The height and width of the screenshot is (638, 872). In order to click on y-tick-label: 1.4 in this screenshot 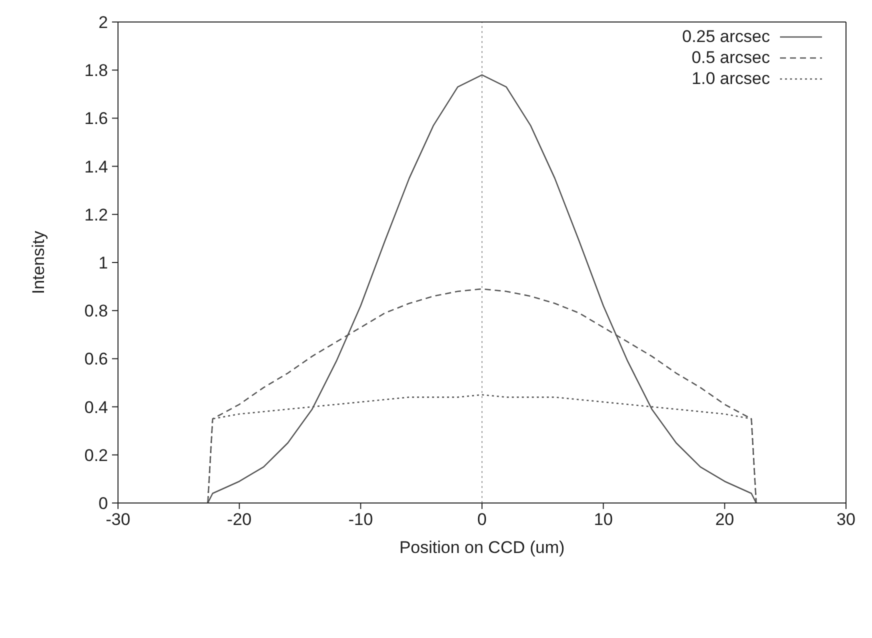, I will do `click(96, 166)`.